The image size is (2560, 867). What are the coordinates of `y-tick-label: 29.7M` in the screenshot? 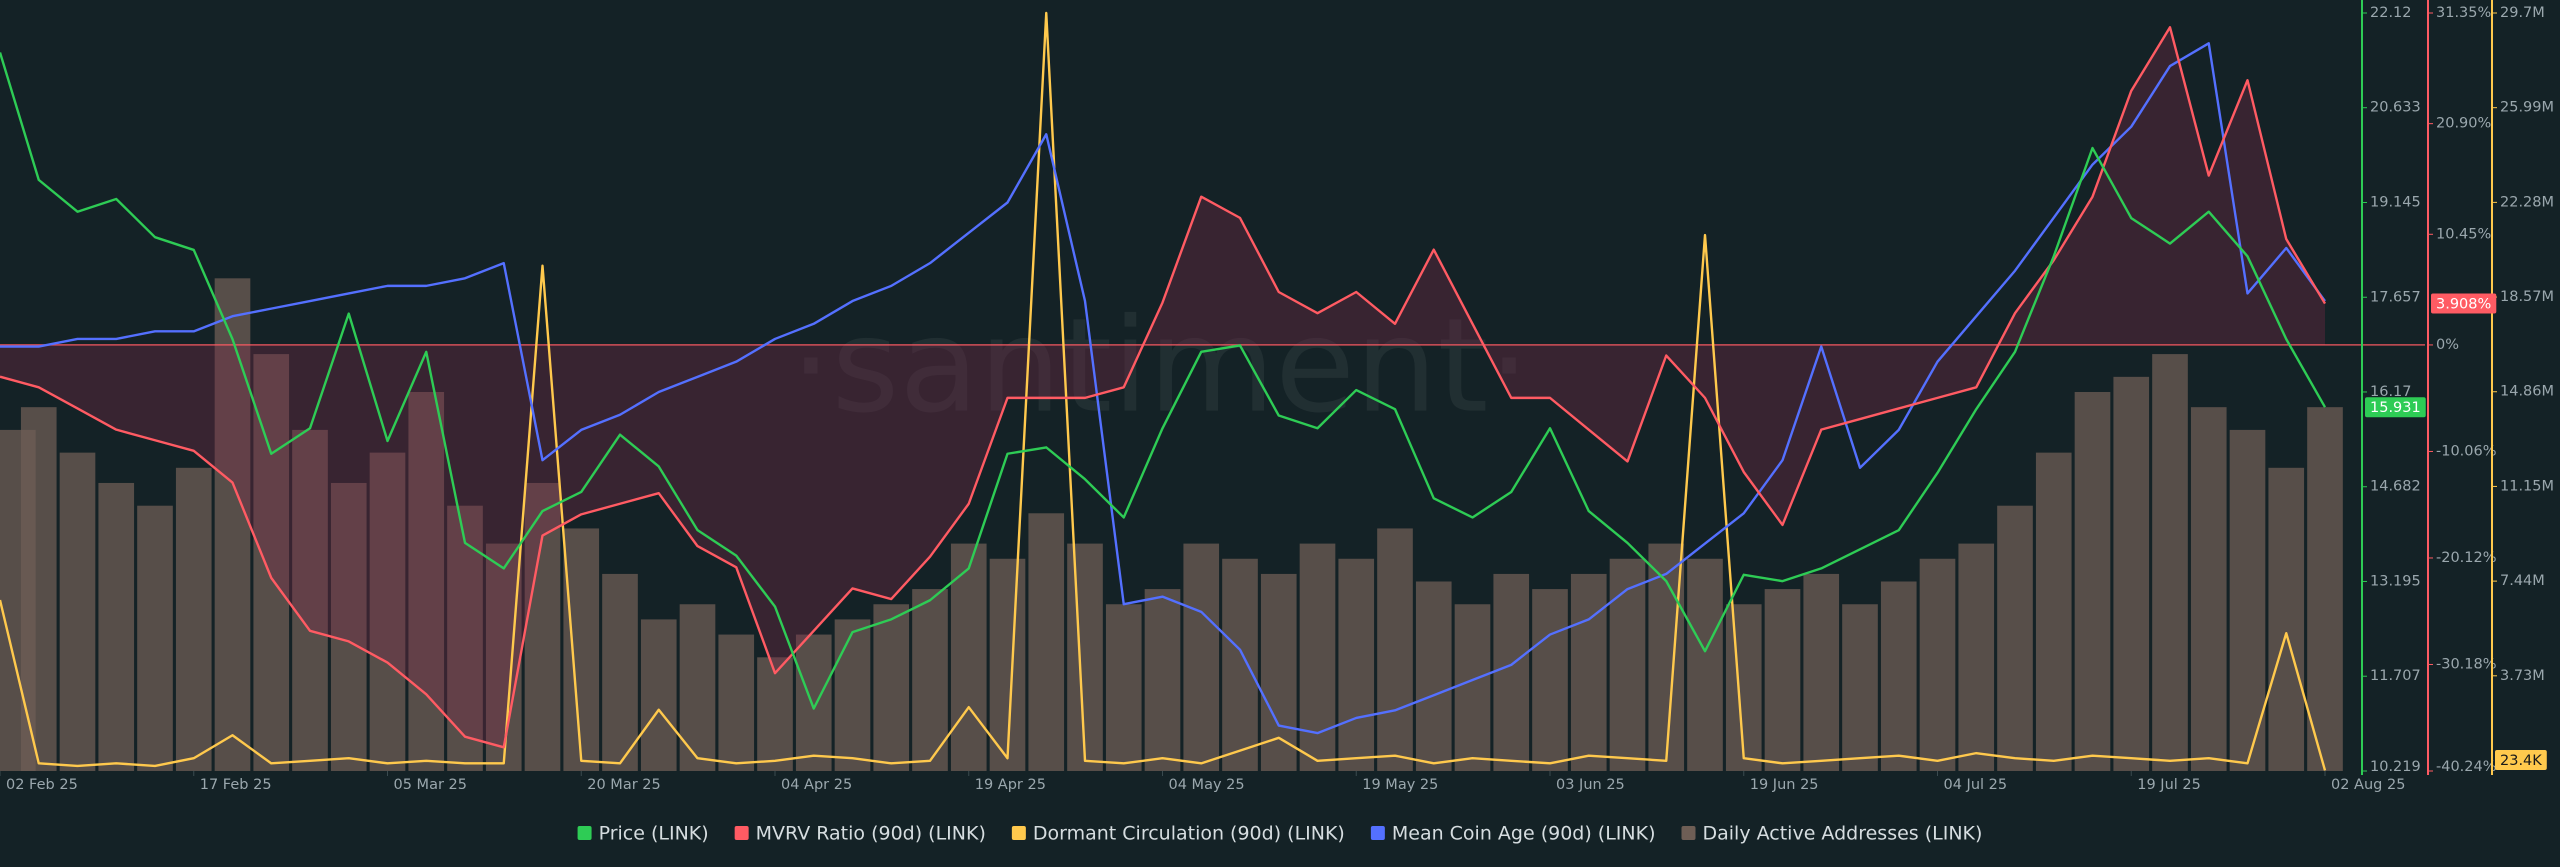 It's located at (2522, 13).